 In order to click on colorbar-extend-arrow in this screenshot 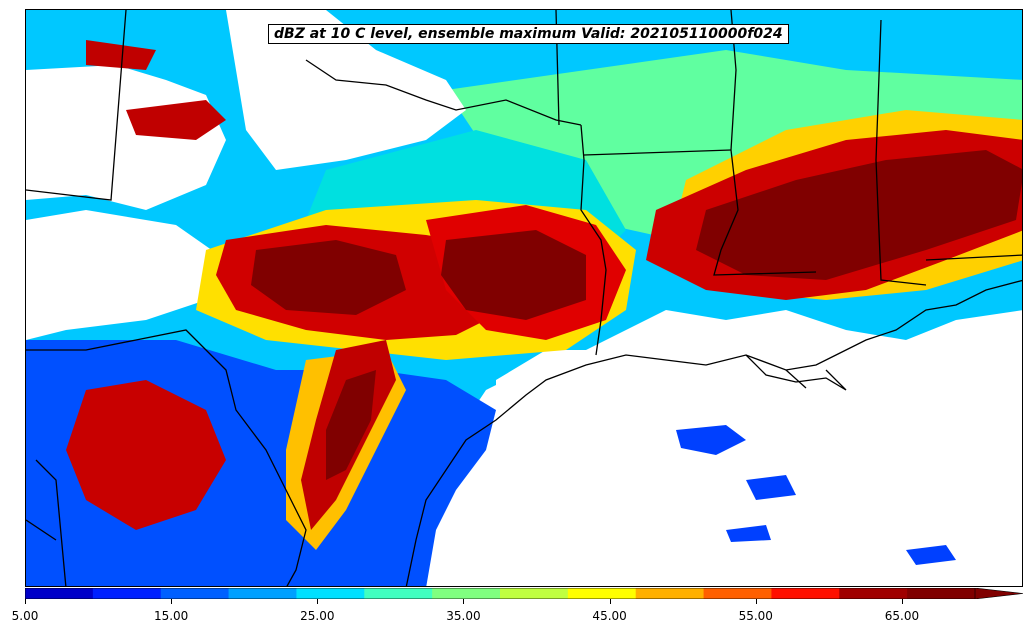, I will do `click(998, 593)`.